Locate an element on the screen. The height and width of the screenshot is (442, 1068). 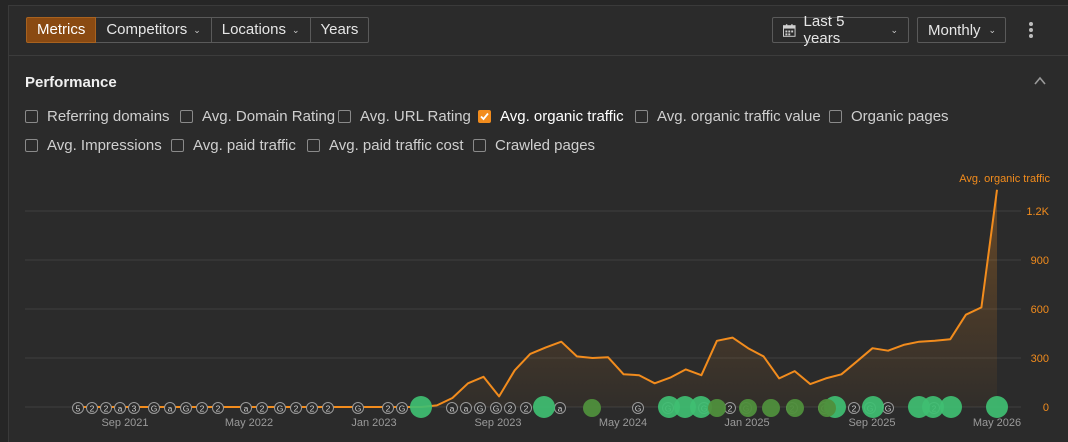
section-title: Performance is located at coordinates (71, 82).